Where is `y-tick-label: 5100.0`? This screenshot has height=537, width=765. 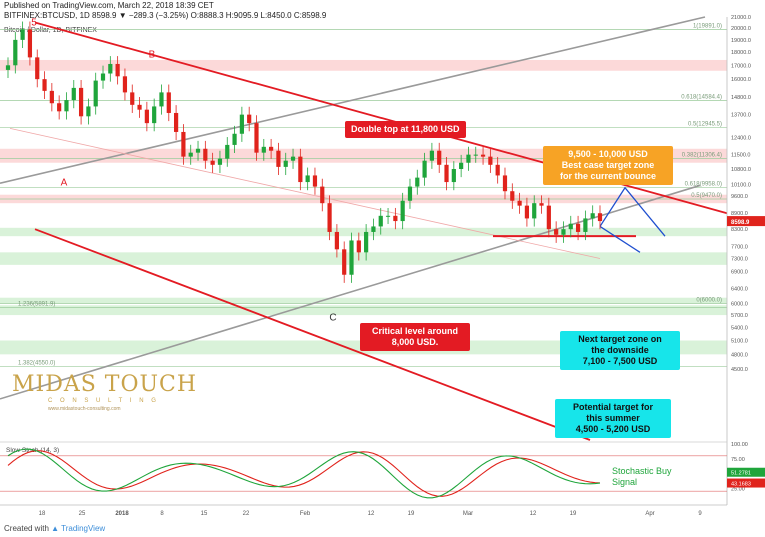 y-tick-label: 5100.0 is located at coordinates (739, 341).